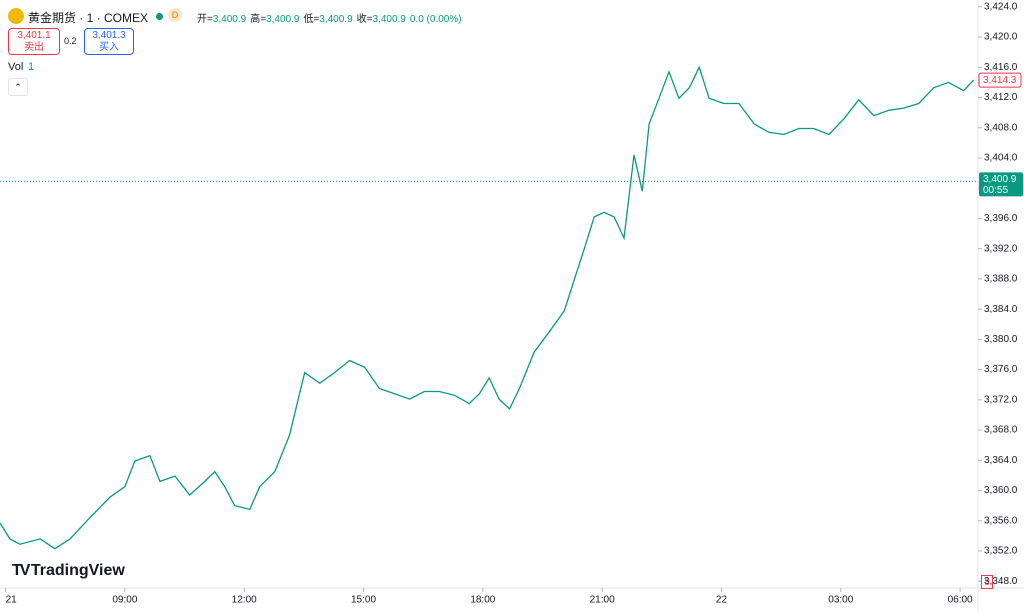 This screenshot has height=612, width=1024. I want to click on current-price-box, so click(1001, 184).